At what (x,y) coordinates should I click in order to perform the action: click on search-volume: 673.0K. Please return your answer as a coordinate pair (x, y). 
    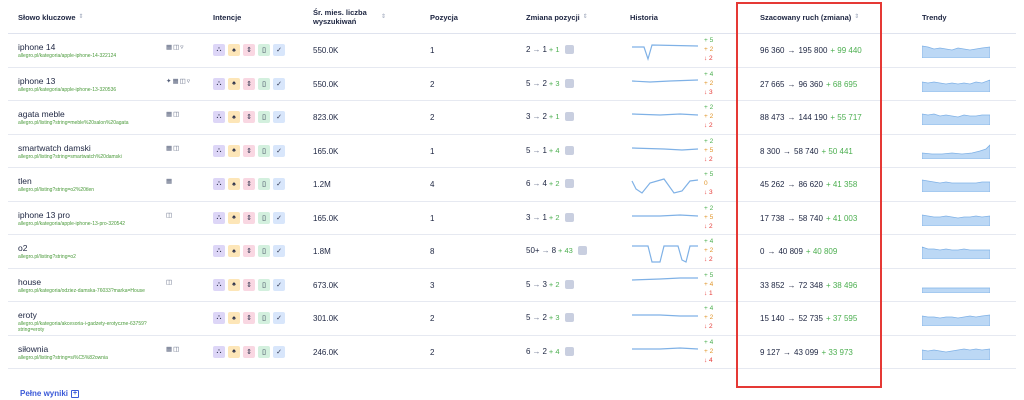
    Looking at the image, I should click on (326, 285).